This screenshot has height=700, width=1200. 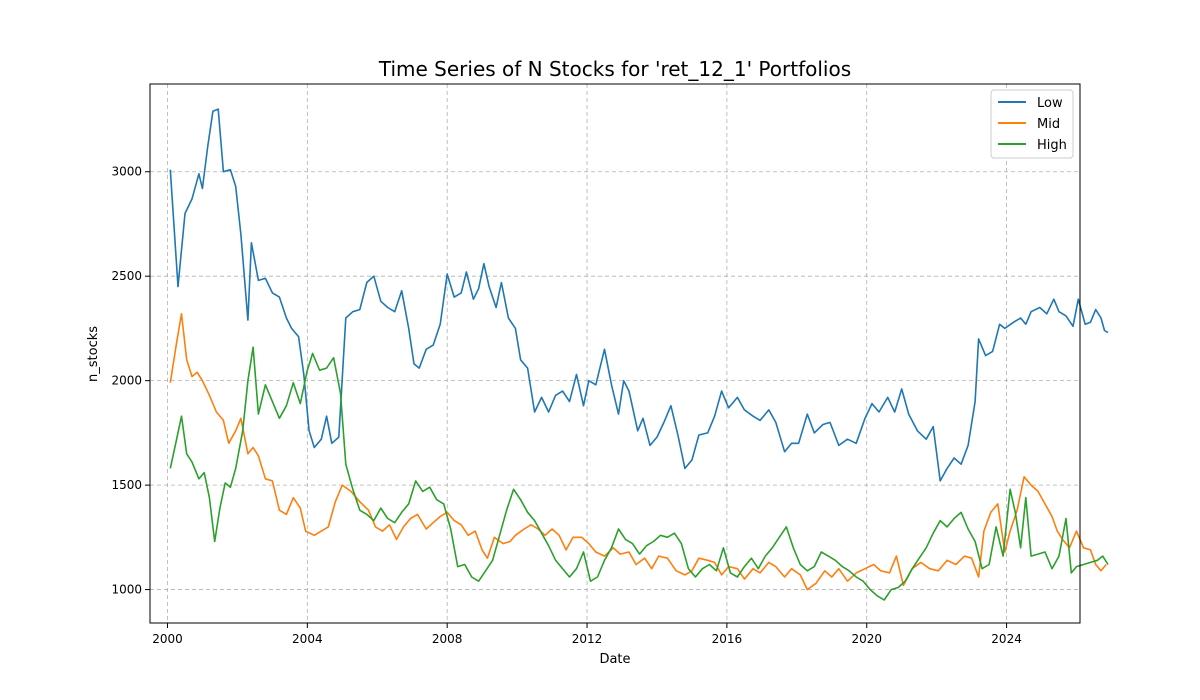 I want to click on x-tick-label: 2008, so click(x=447, y=639).